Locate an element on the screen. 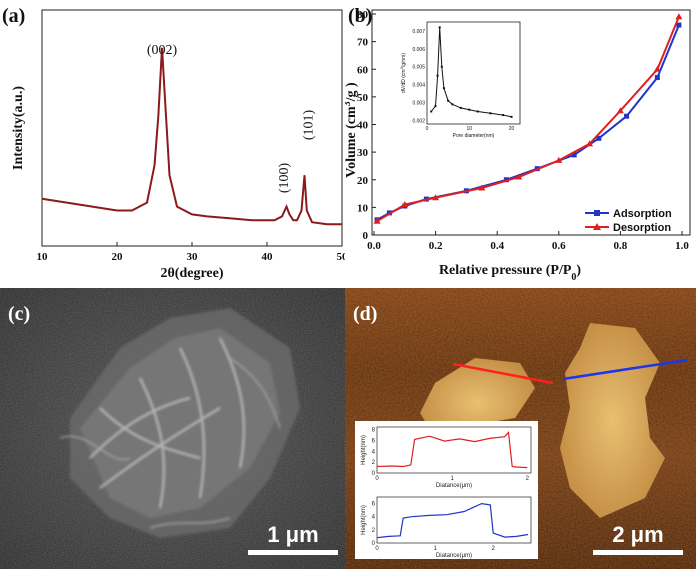  afm-inset-box is located at coordinates (446, 490).